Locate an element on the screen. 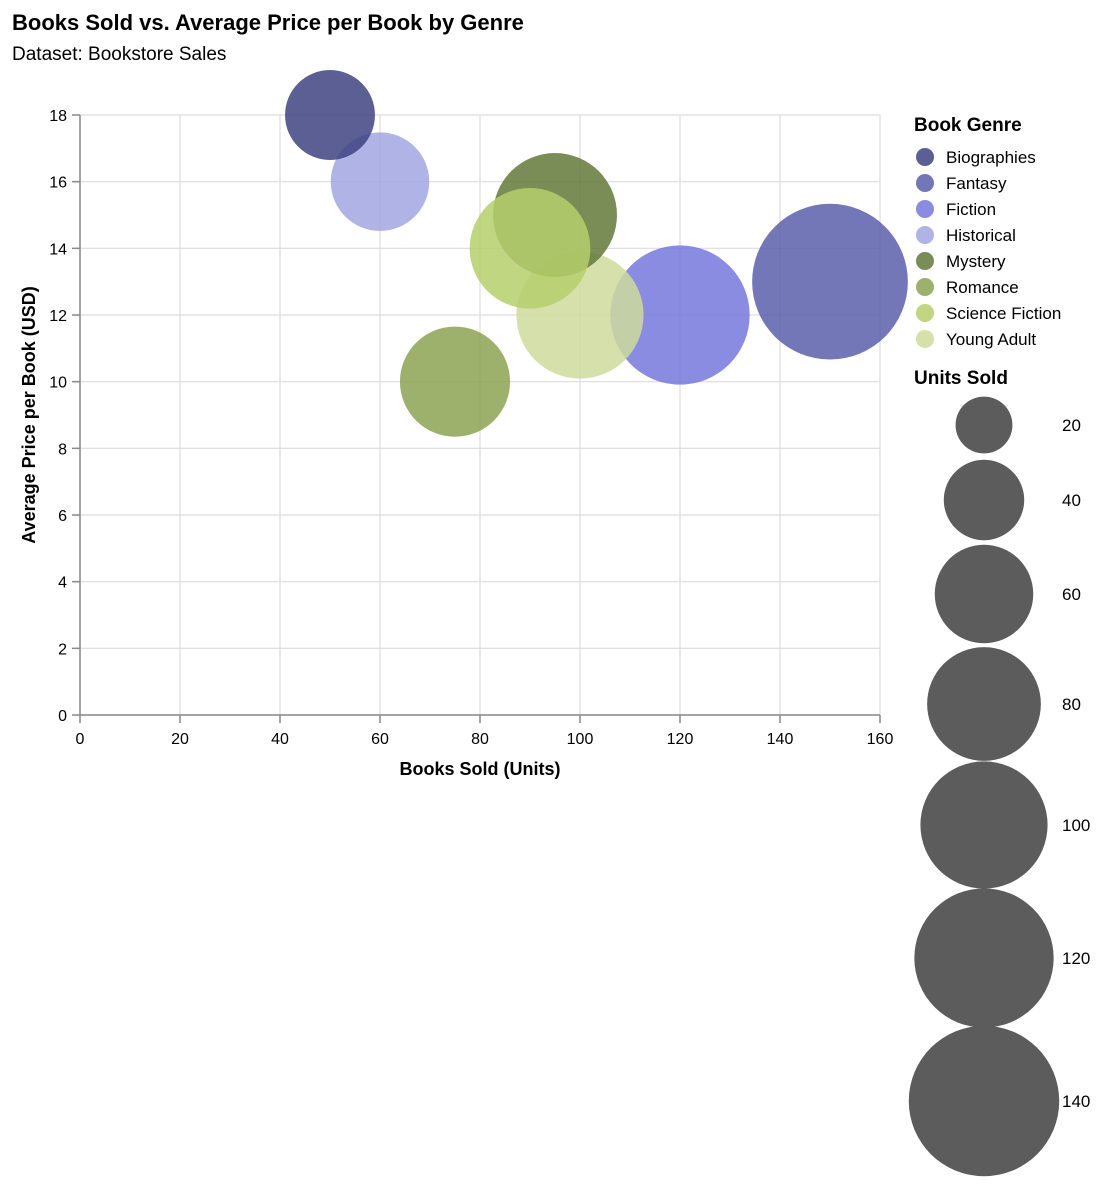 The height and width of the screenshot is (1184, 1106). size-legend-label: 100 is located at coordinates (1076, 825).